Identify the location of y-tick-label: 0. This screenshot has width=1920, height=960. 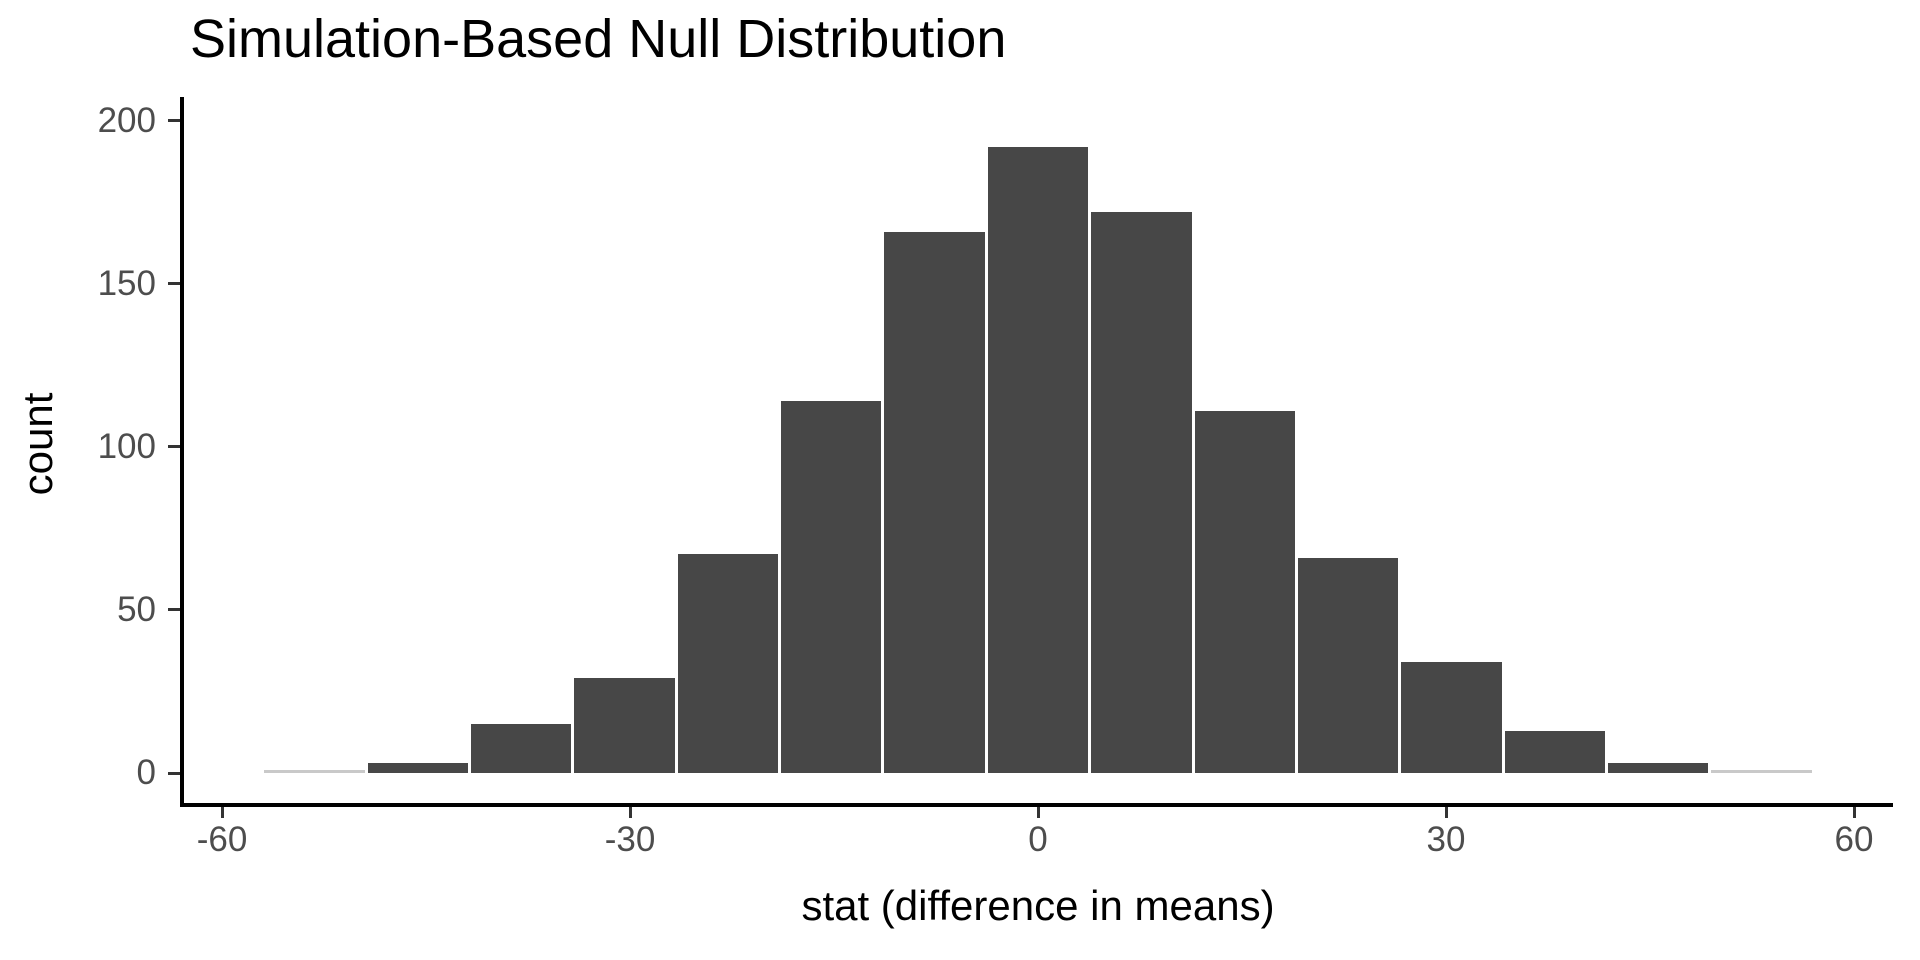
(146, 772).